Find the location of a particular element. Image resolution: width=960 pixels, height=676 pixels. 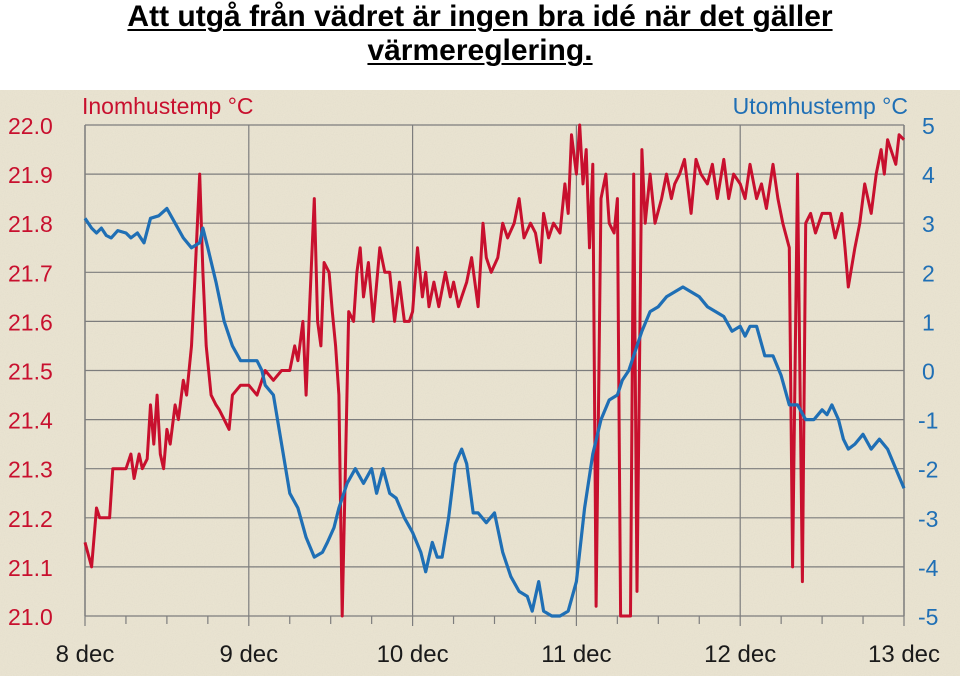

left-tick-label: 21.0 is located at coordinates (30, 617).